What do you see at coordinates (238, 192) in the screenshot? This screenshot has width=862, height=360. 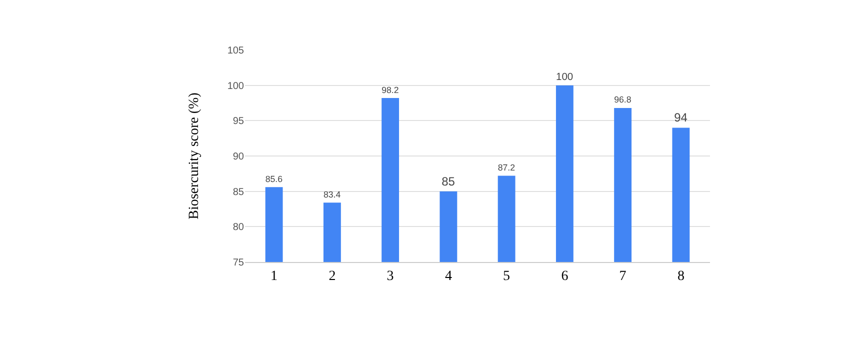 I see `y-tick-label: 85` at bounding box center [238, 192].